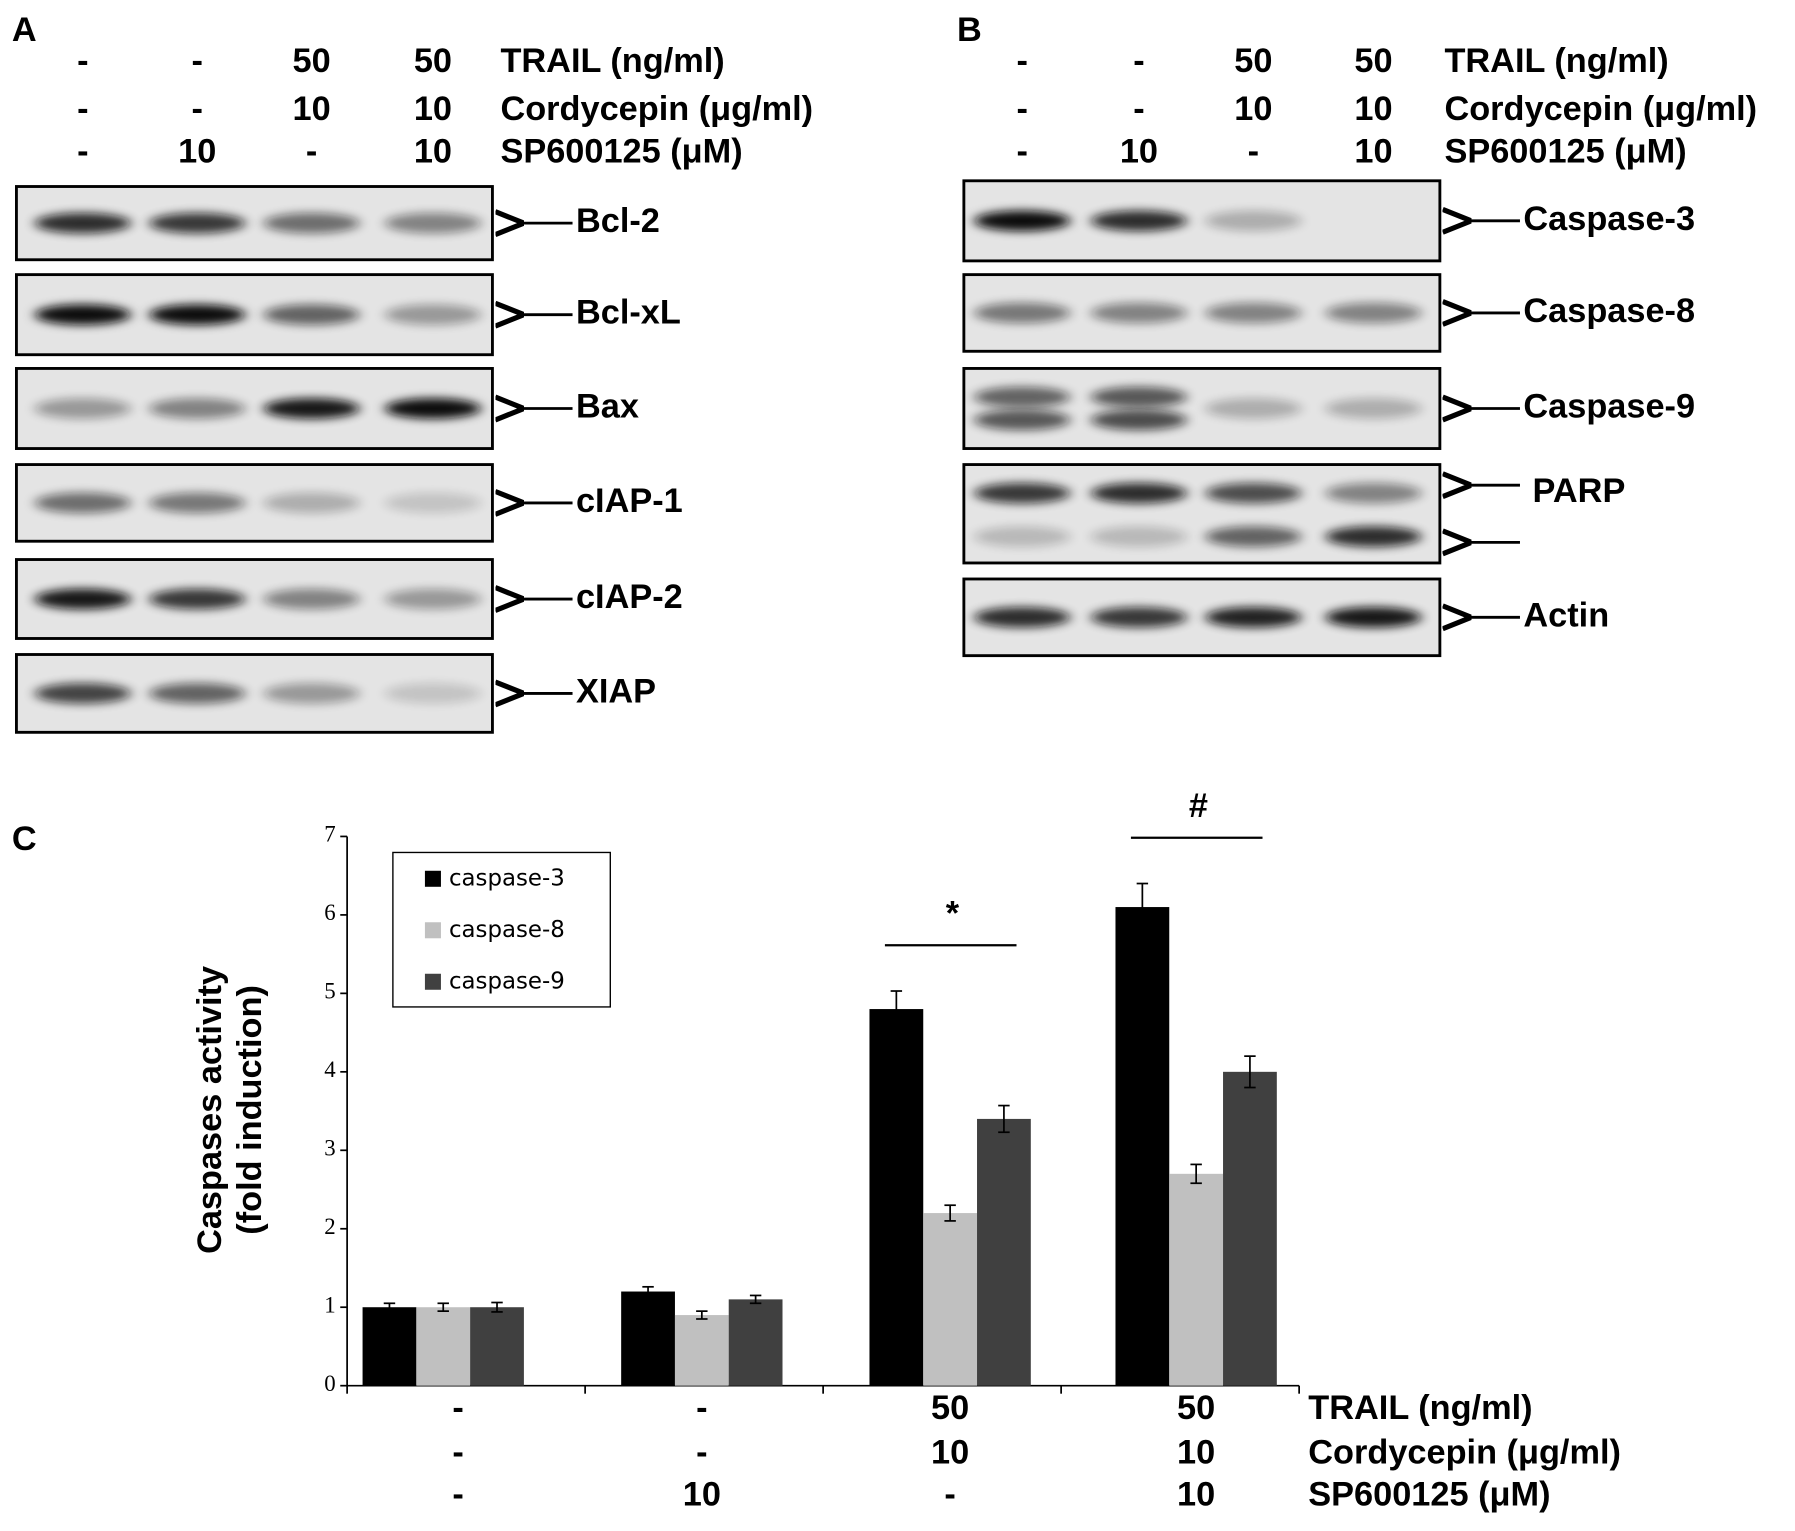 Image resolution: width=1795 pixels, height=1531 pixels. Describe the element at coordinates (210, 1110) in the screenshot. I see `y-axis-label: Caspases activity` at that location.